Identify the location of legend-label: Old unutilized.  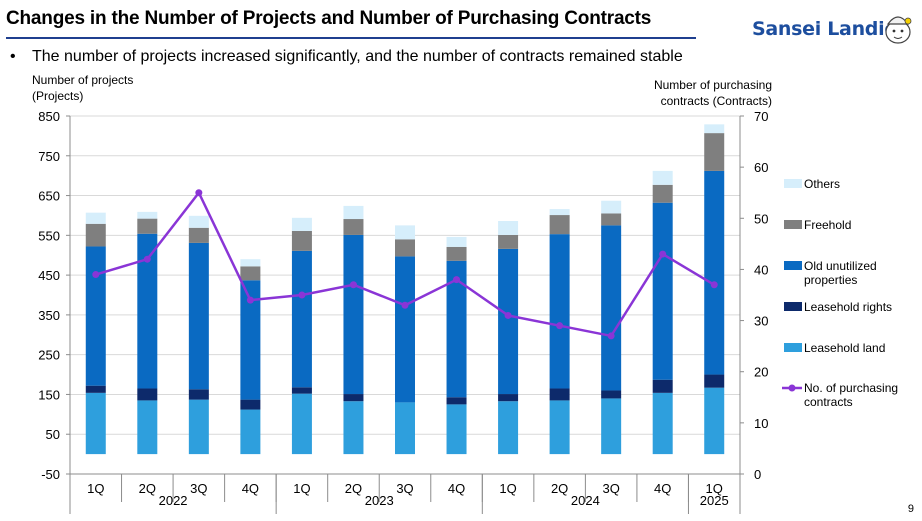
(840, 266).